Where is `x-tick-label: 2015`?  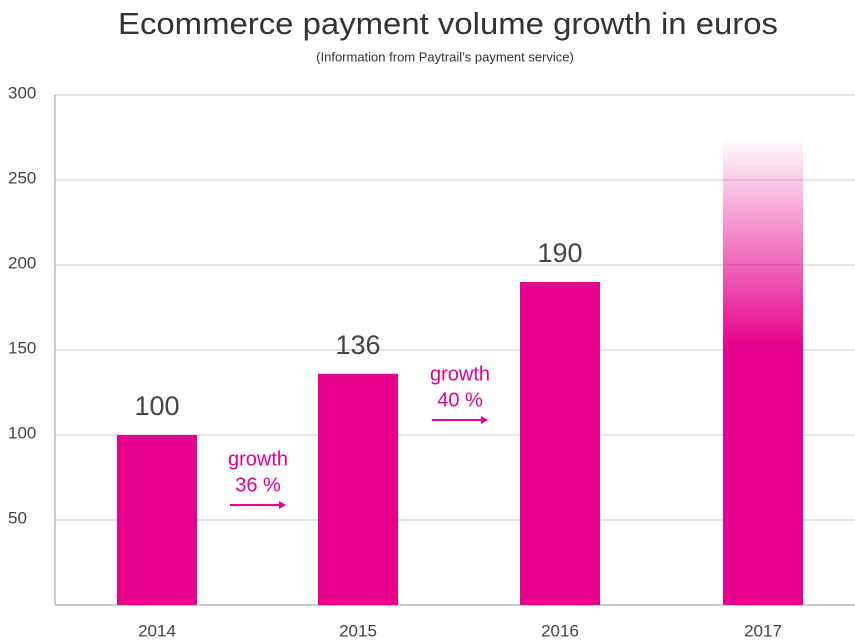
x-tick-label: 2015 is located at coordinates (358, 630).